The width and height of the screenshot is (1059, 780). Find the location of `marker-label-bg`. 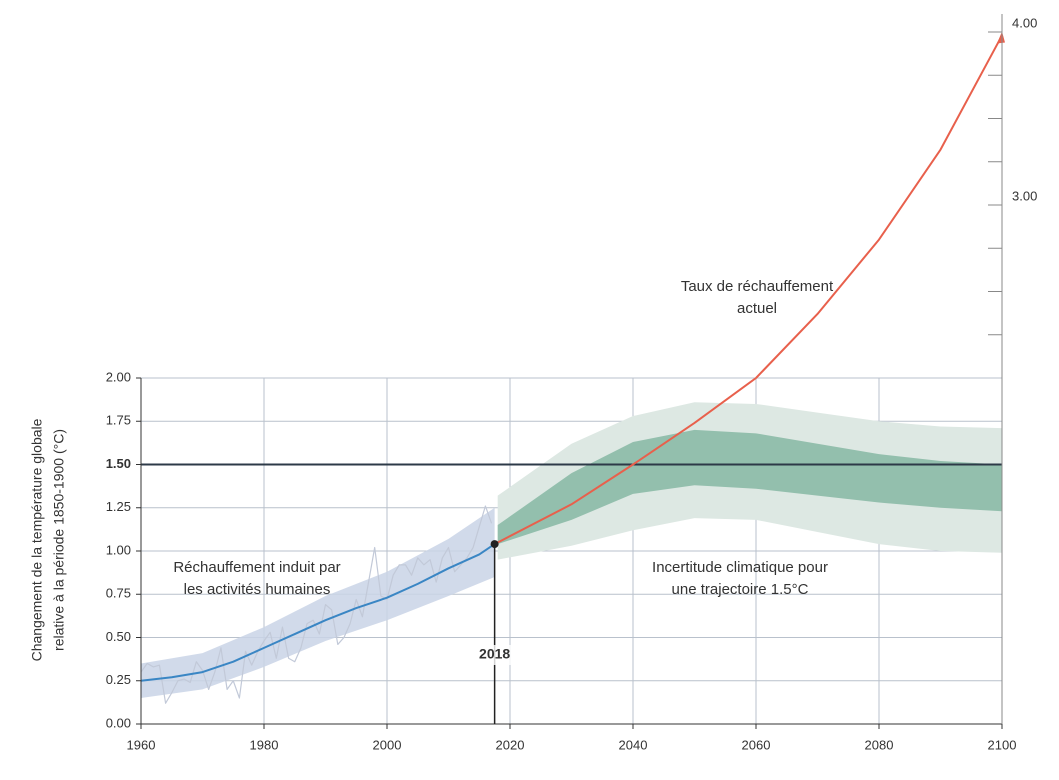

marker-label-bg is located at coordinates (494, 655).